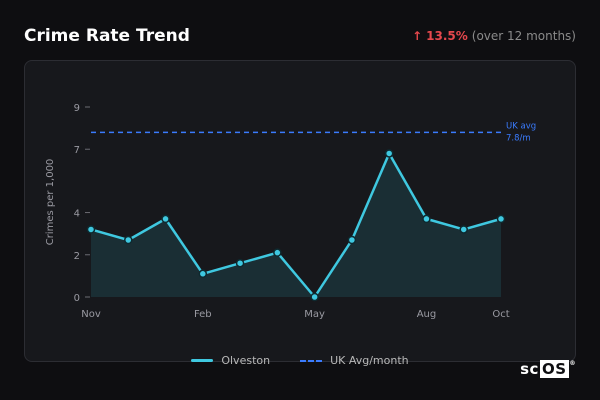 This screenshot has width=600, height=400. Describe the element at coordinates (427, 314) in the screenshot. I see `x-tick-label: Aug` at that location.